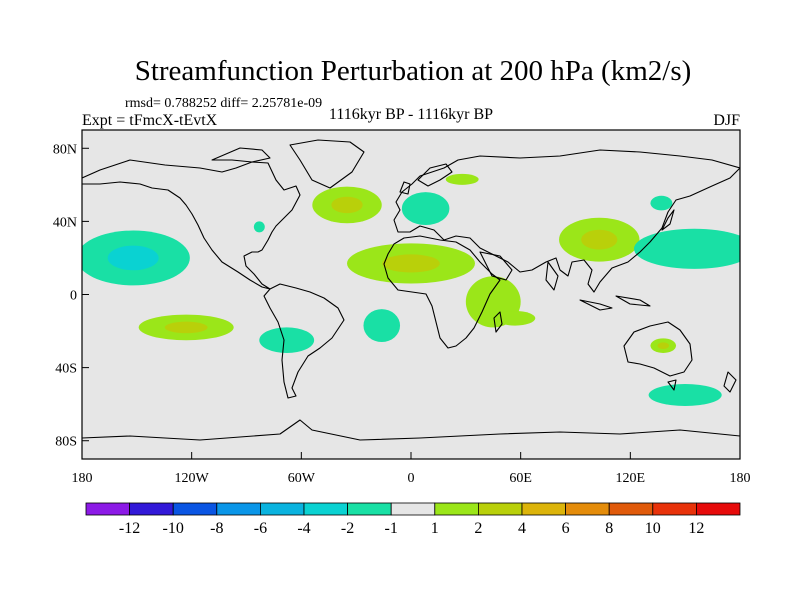 The image size is (800, 600). Describe the element at coordinates (726, 120) in the screenshot. I see `subtitle-right: DJF` at that location.